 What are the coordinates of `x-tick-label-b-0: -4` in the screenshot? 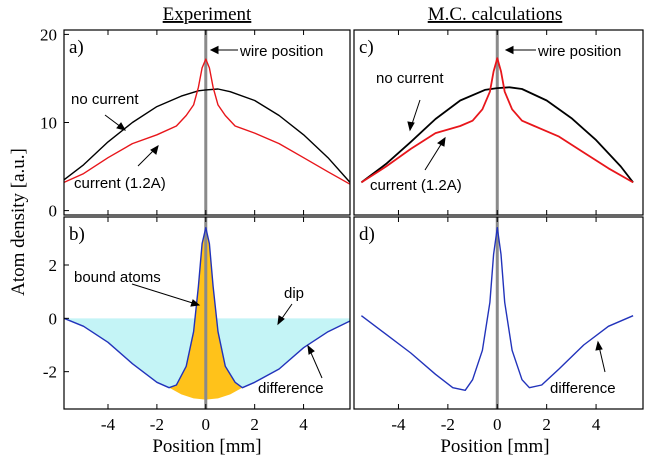 It's located at (108, 424).